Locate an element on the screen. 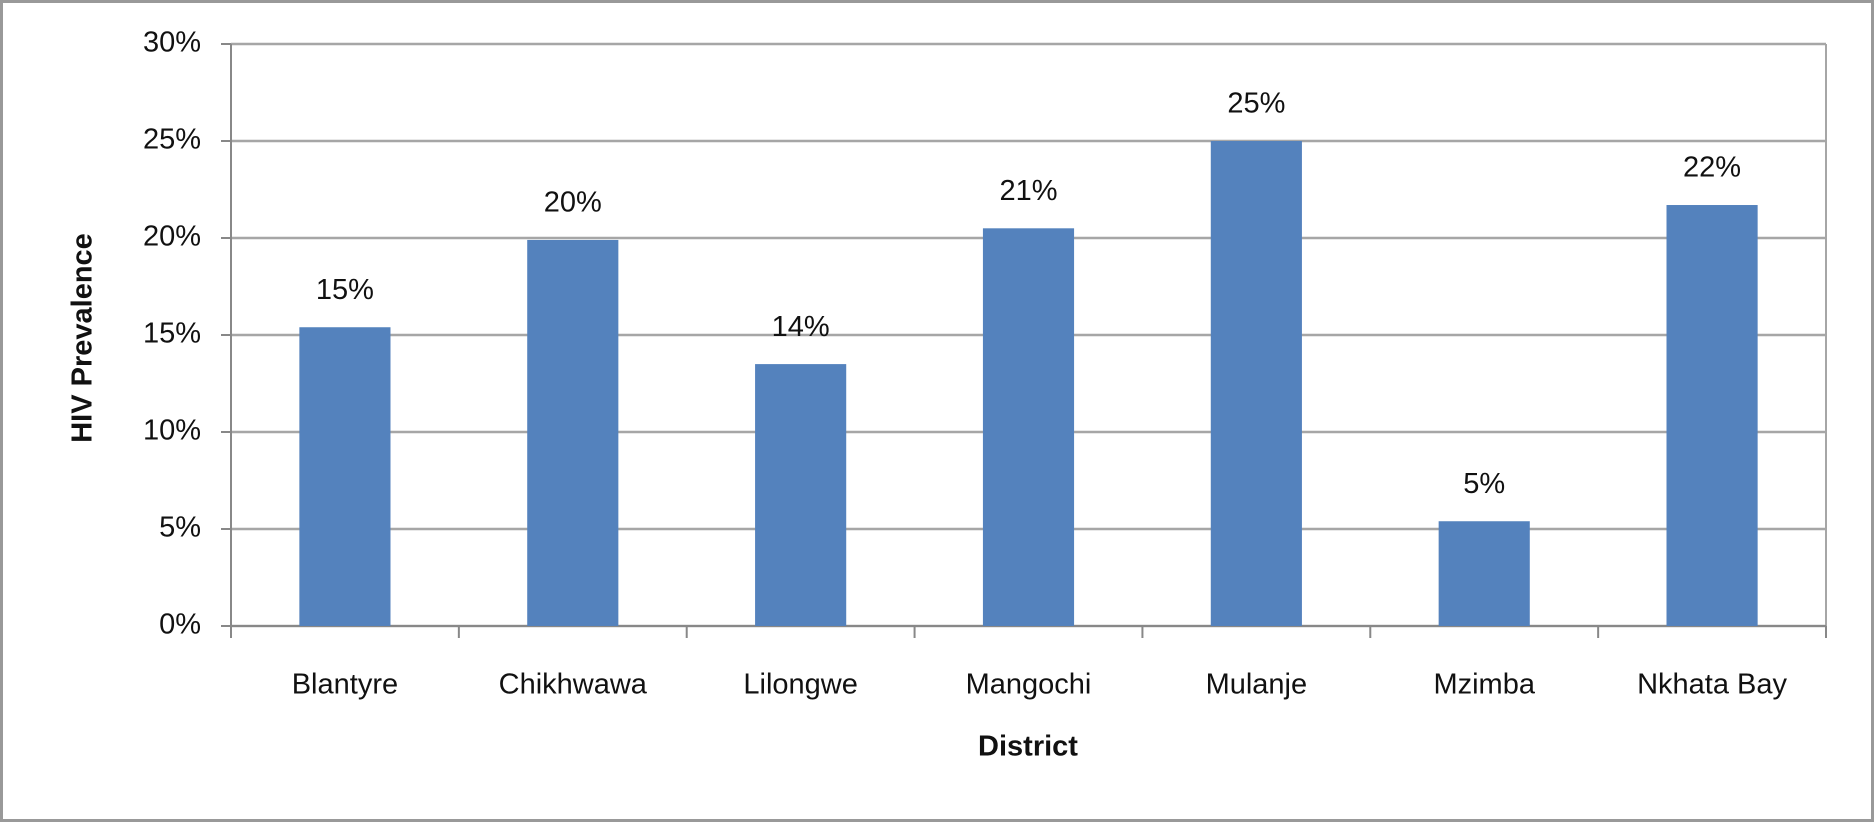 The width and height of the screenshot is (1874, 822). x-tick-label: Blantyre is located at coordinates (345, 685).